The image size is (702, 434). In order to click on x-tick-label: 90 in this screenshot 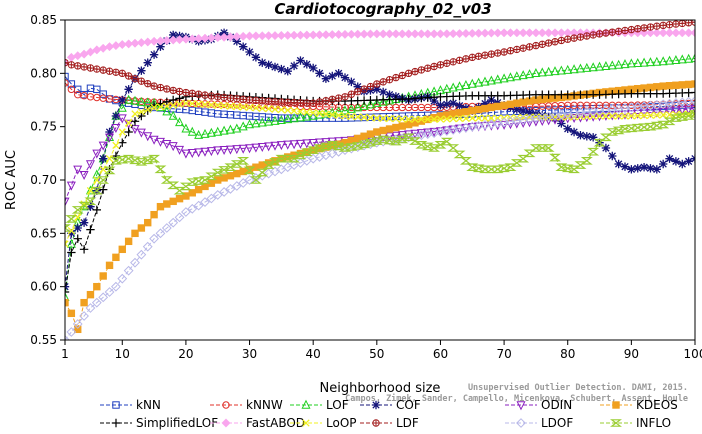, I will do `click(631, 354)`.